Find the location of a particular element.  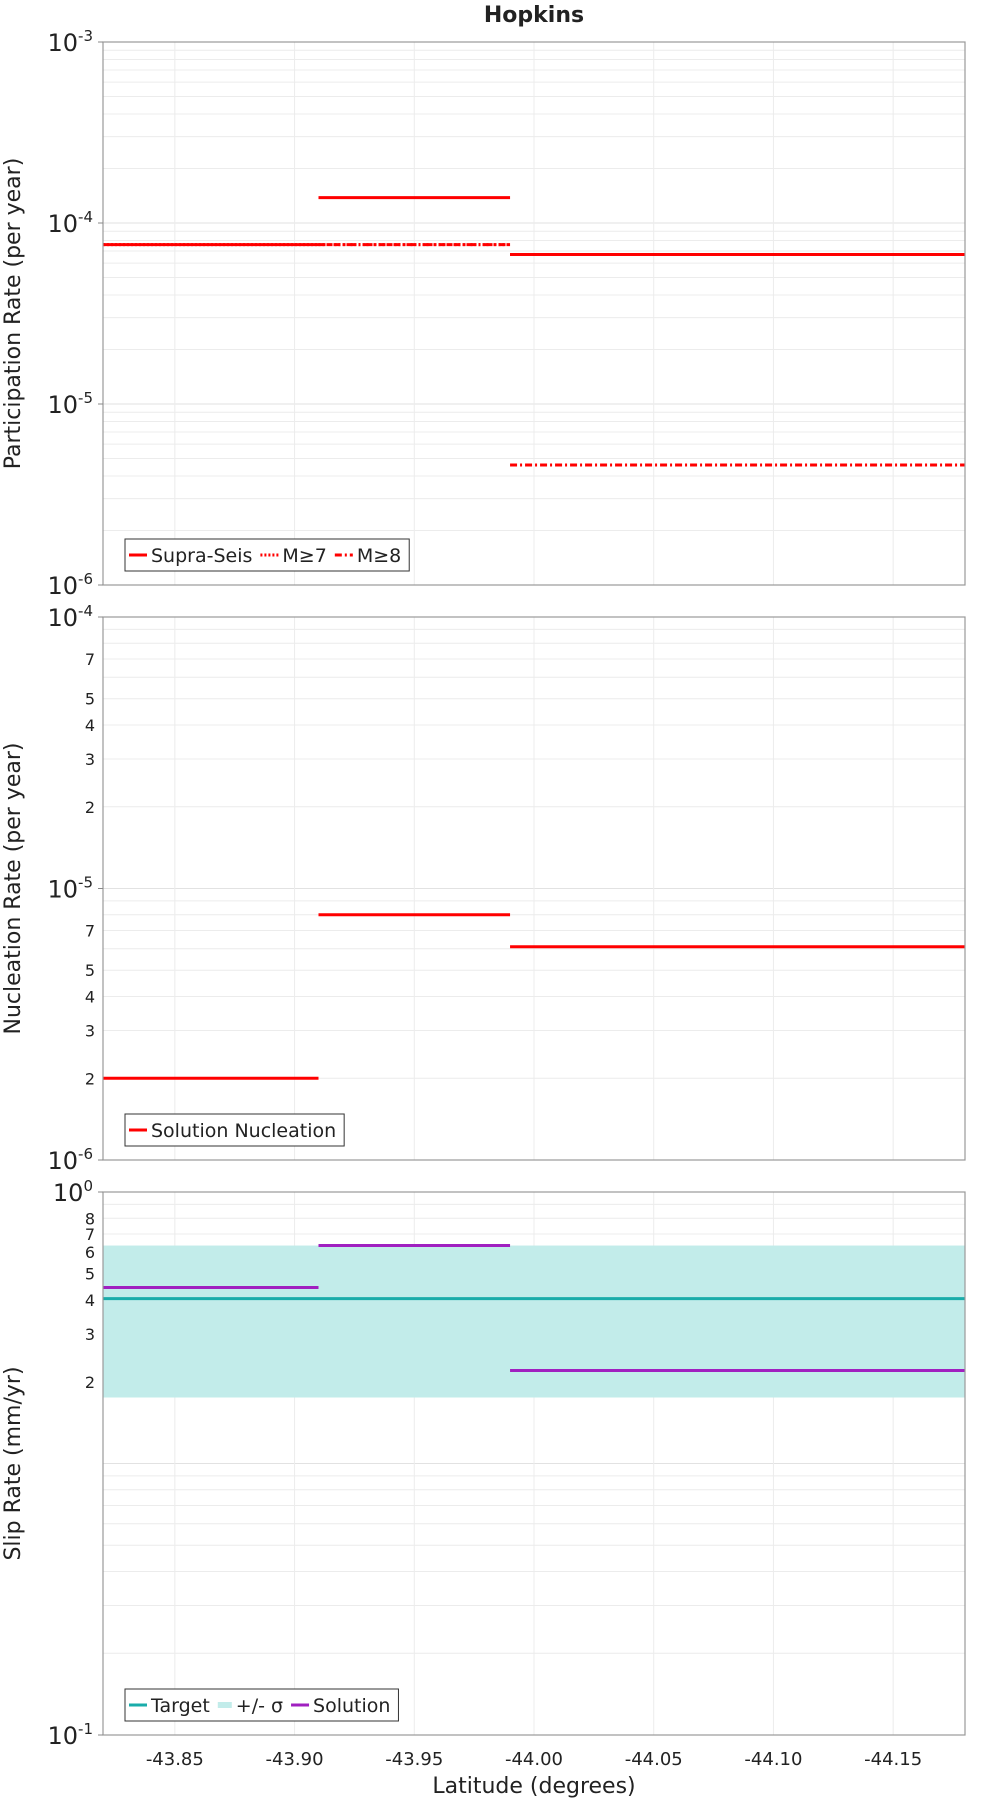

y-tick-label: 10⁻³ is located at coordinates (70, 42).